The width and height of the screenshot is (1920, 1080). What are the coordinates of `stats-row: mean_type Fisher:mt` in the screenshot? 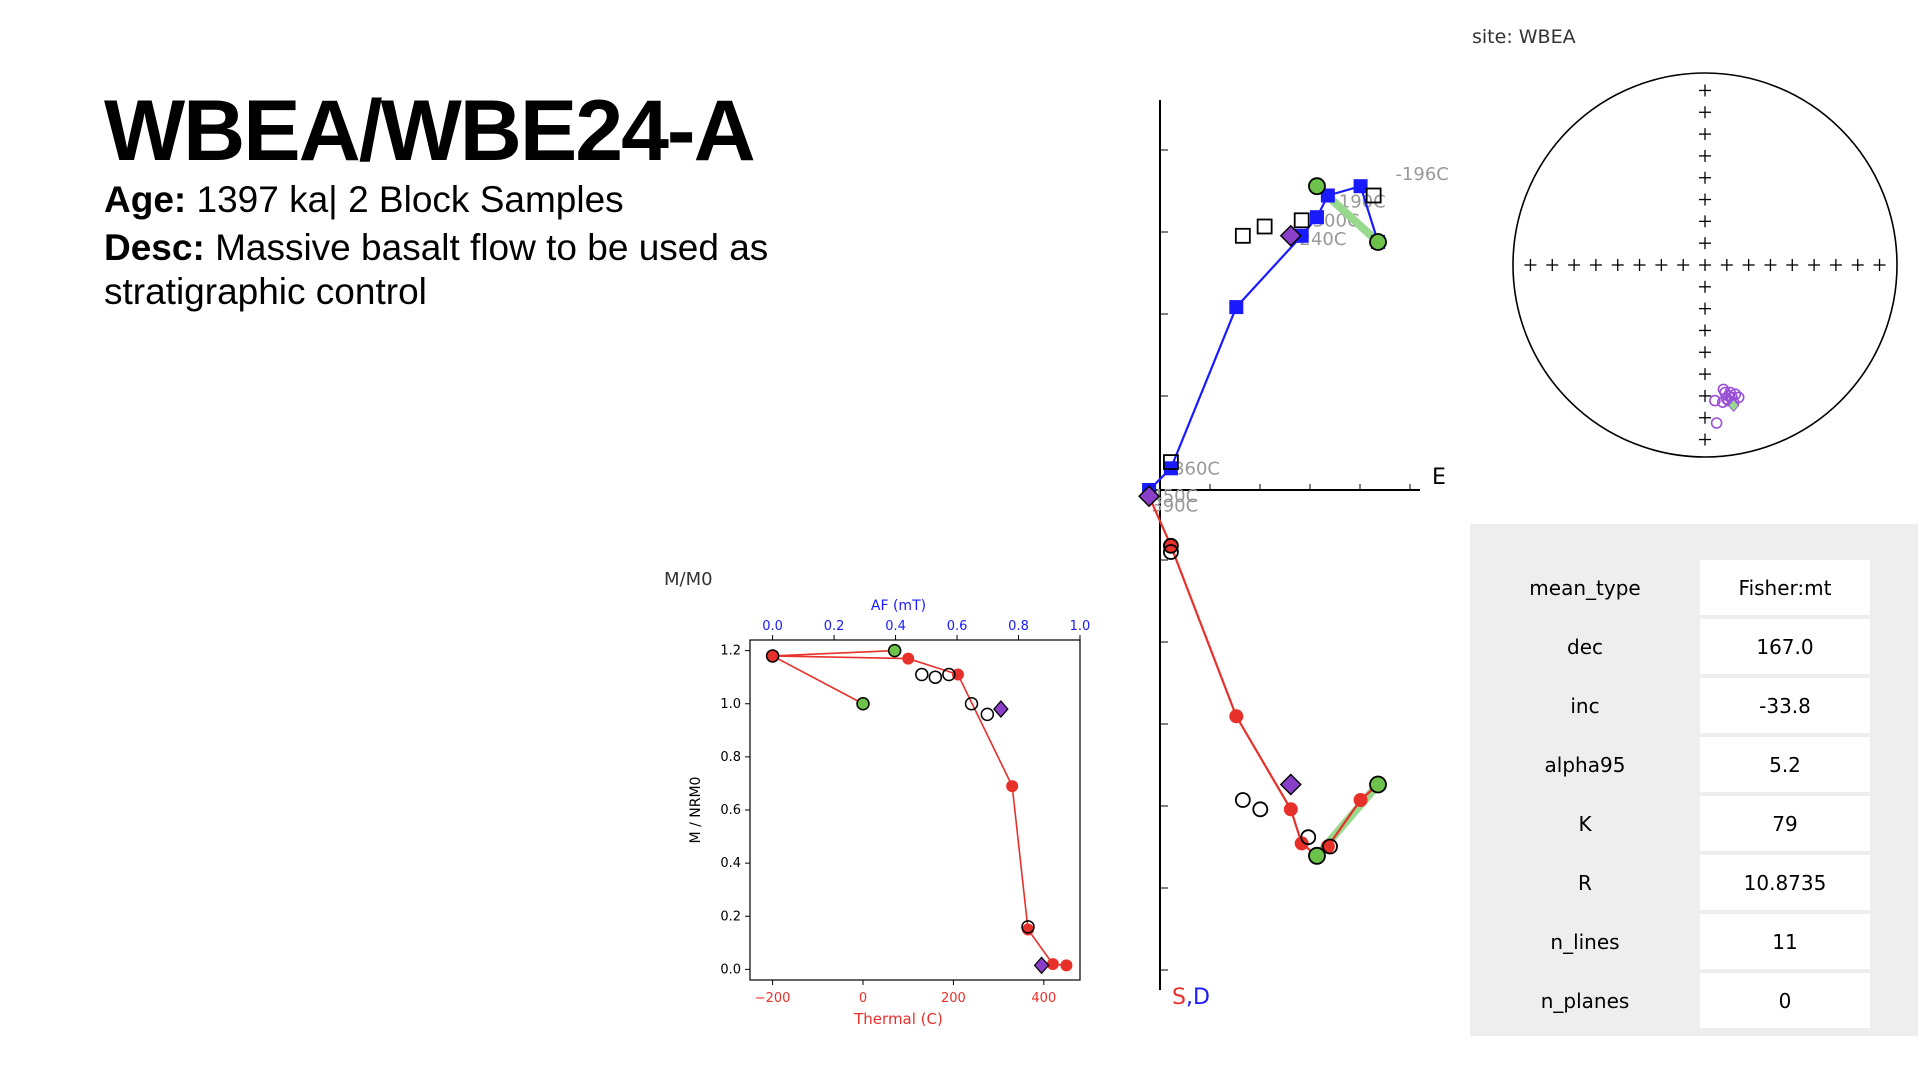 It's located at (1670, 587).